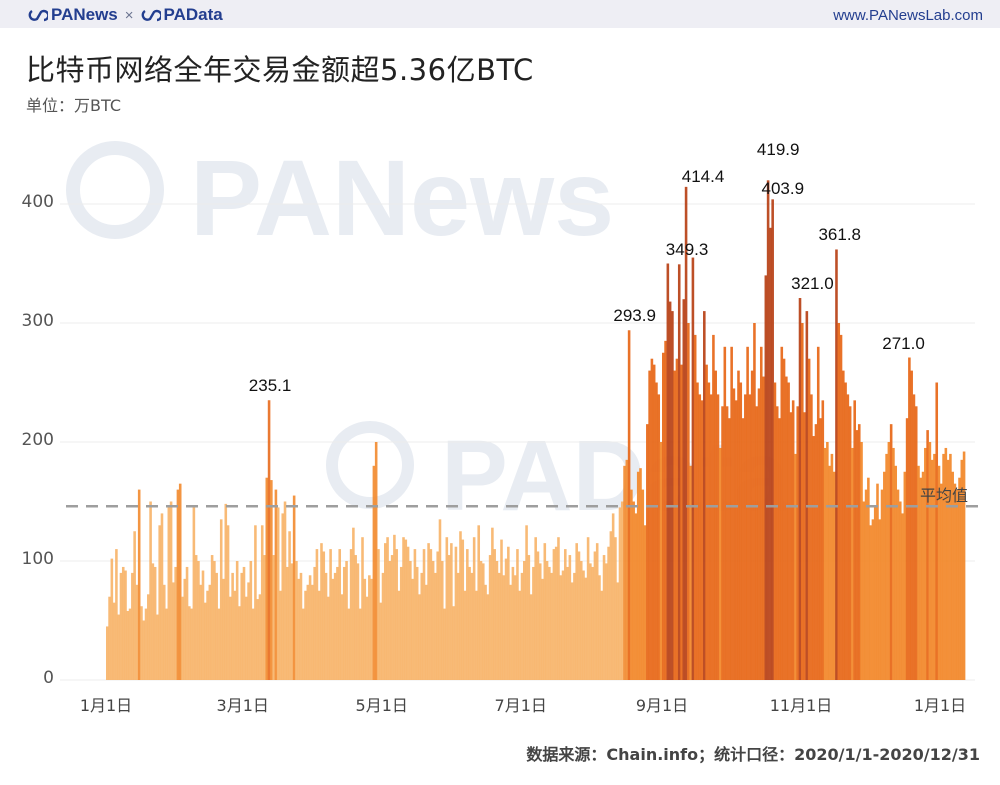  Describe the element at coordinates (940, 705) in the screenshot. I see `x-tick-label: 1月1日` at that location.